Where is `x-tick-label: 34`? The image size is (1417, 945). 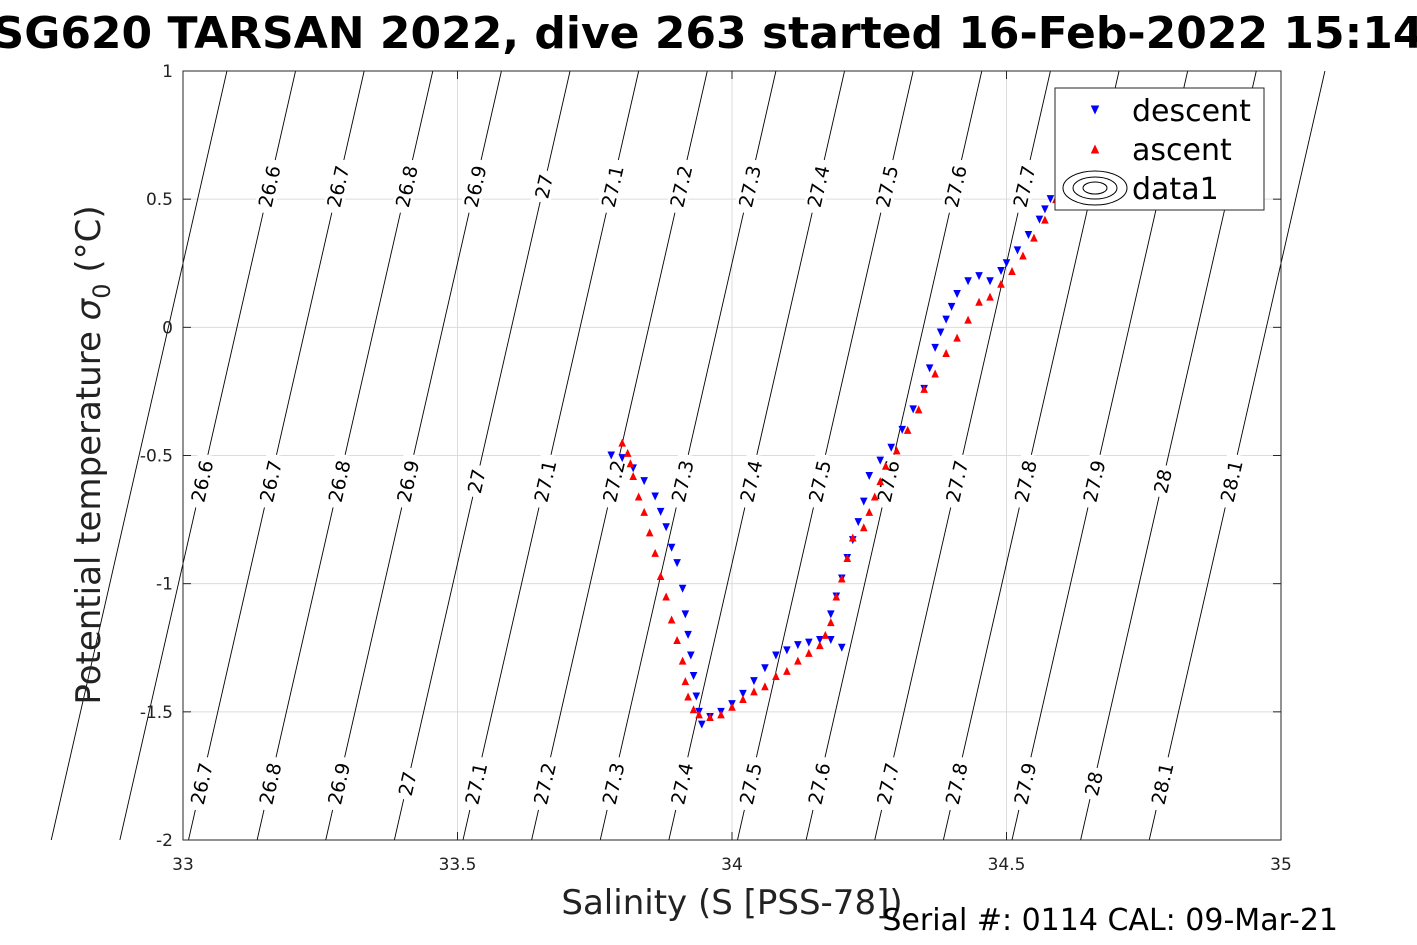
x-tick-label: 34 is located at coordinates (732, 865).